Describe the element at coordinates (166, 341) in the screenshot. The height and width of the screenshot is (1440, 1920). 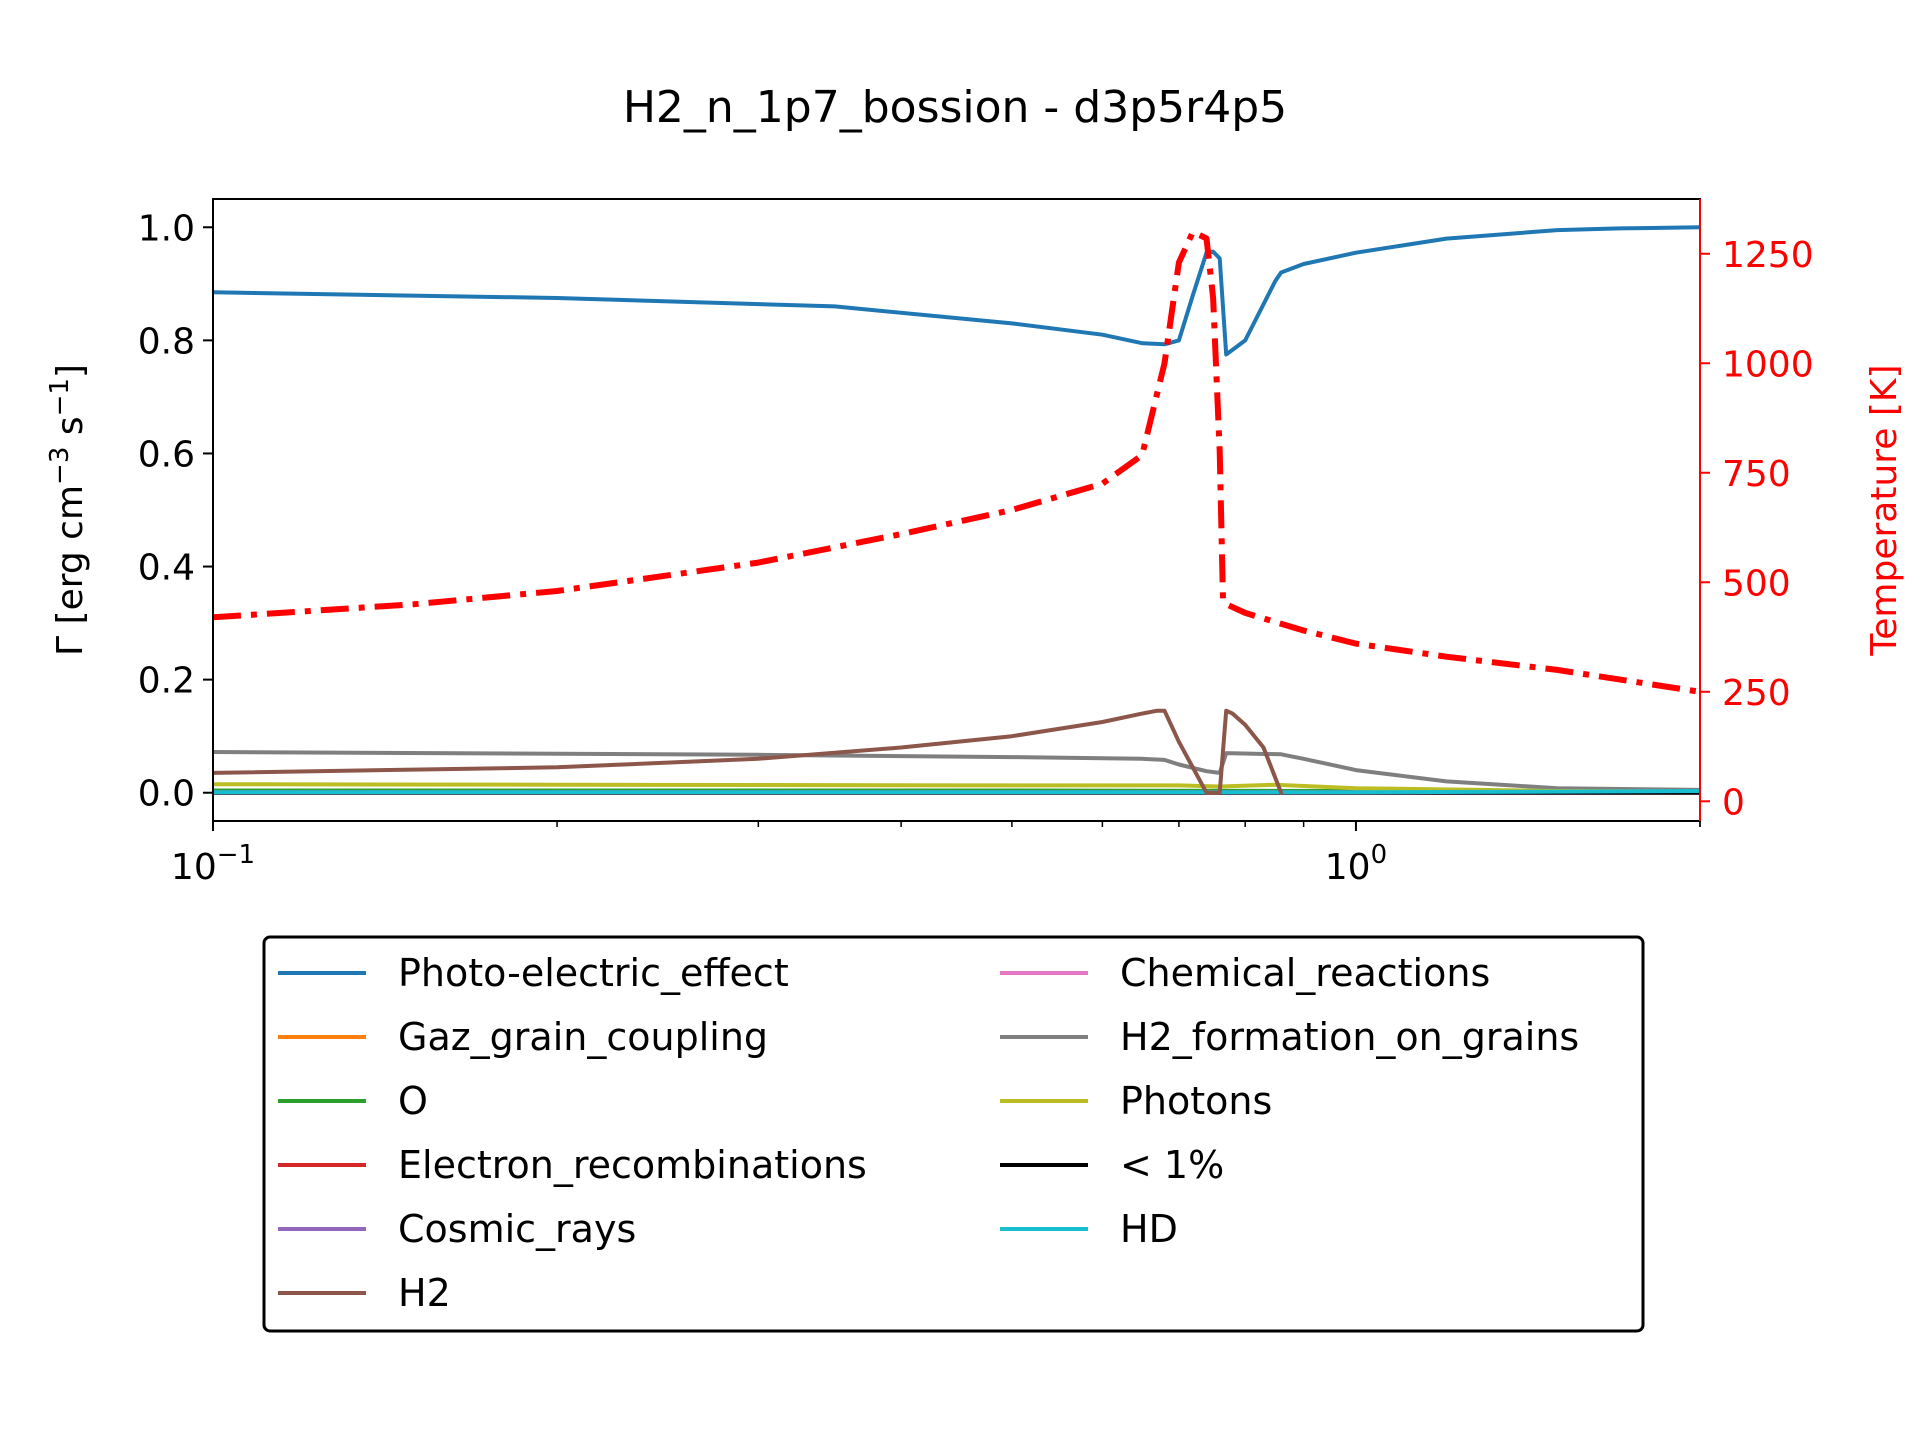
I see `y-left-tick-label: 0.8` at that location.